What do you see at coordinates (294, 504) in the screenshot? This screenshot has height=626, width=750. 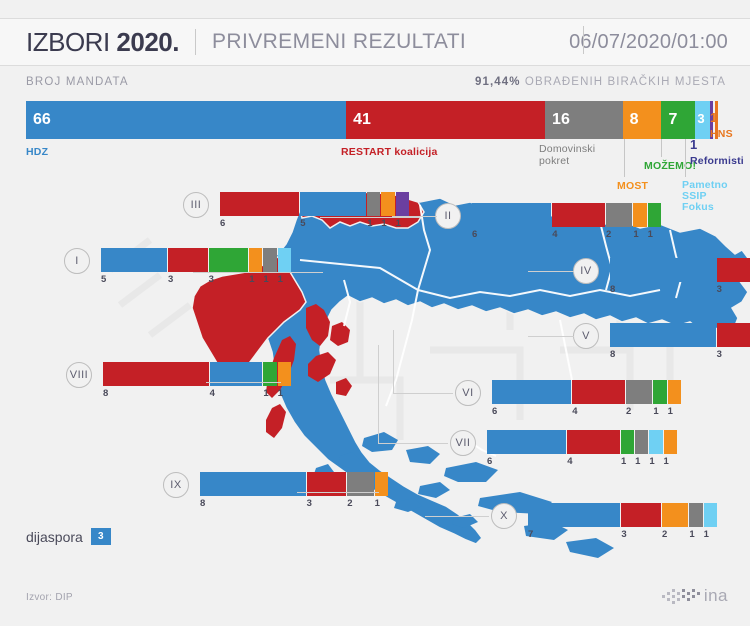 I see `district-values-IX: 8 3 2 1` at bounding box center [294, 504].